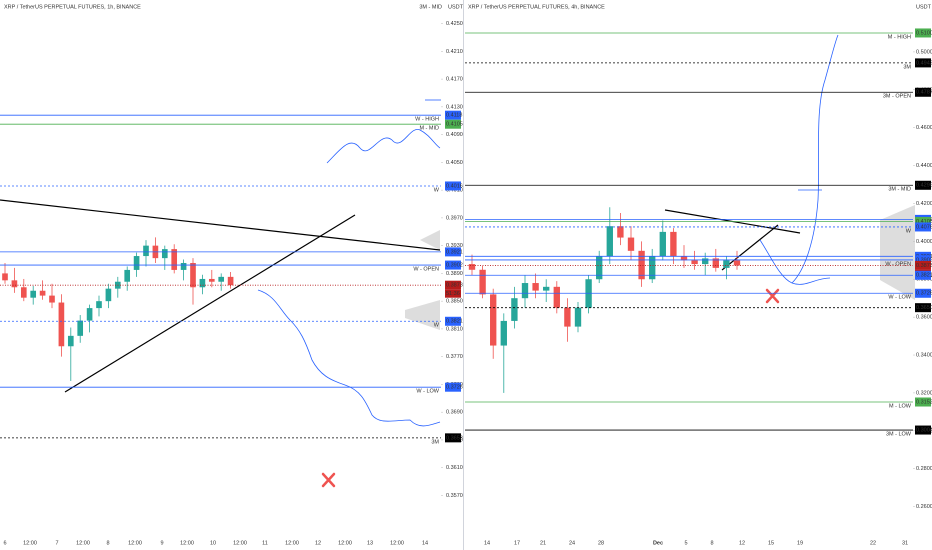  I want to click on x-tick-label: 7, so click(56, 543).